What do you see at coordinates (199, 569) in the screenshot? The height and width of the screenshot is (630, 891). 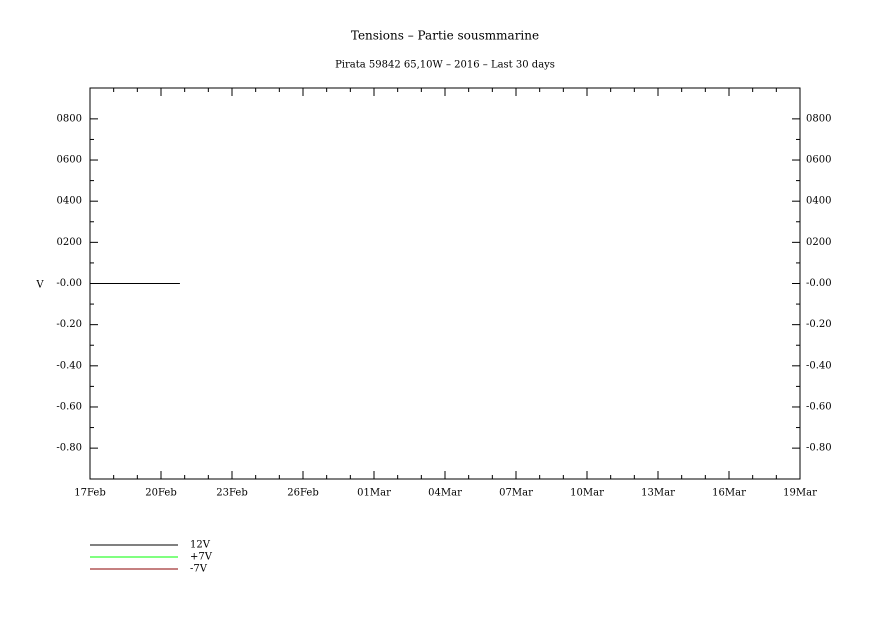 I see `legend-label: -7V` at bounding box center [199, 569].